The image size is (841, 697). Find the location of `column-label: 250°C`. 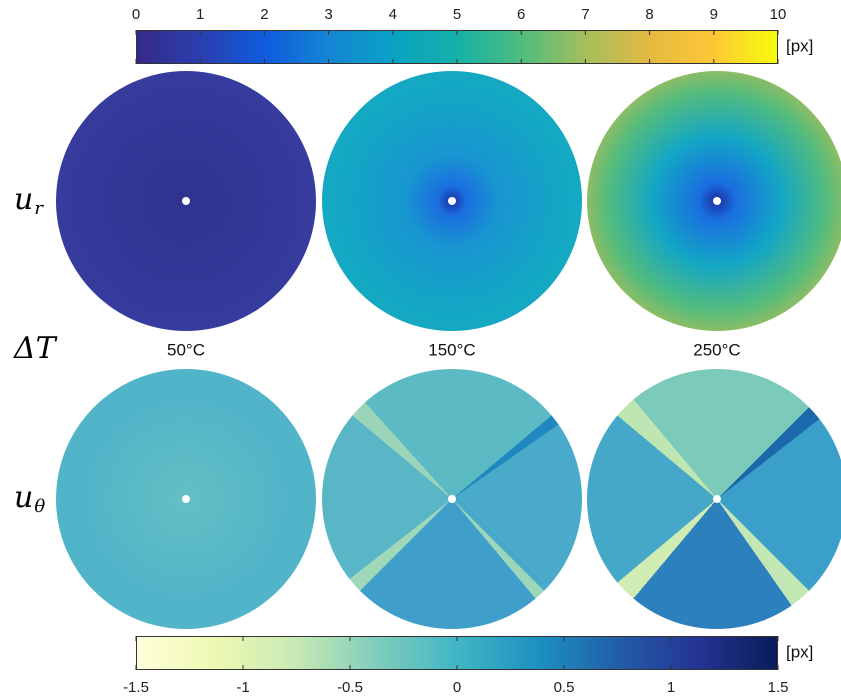

column-label: 250°C is located at coordinates (716, 349).